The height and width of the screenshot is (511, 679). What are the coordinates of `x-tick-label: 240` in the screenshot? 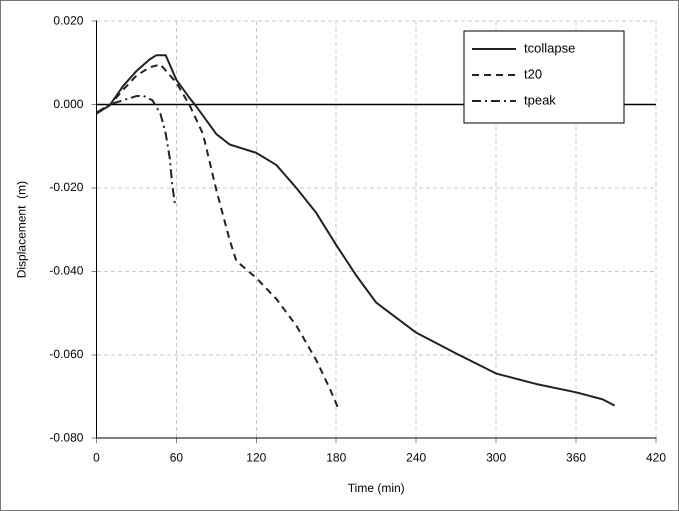 It's located at (416, 457).